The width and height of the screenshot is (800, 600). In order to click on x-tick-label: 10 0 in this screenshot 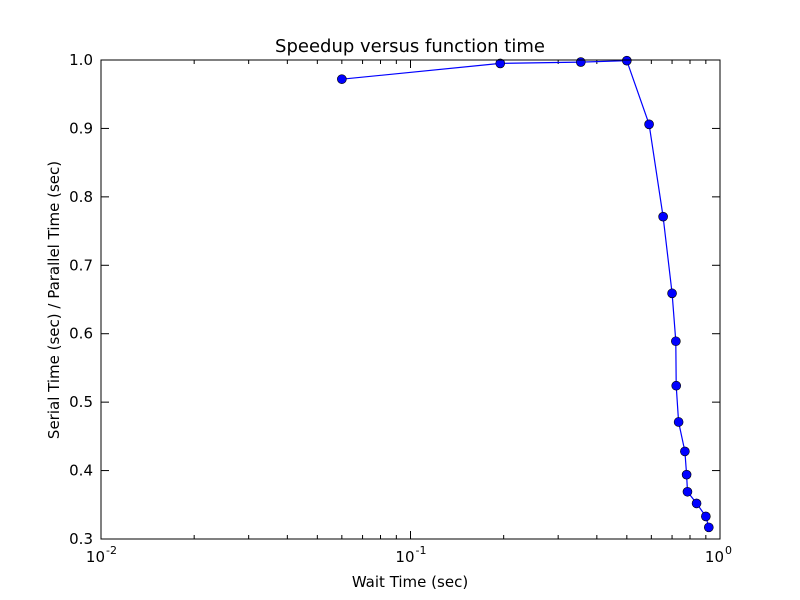, I will do `click(718, 555)`.